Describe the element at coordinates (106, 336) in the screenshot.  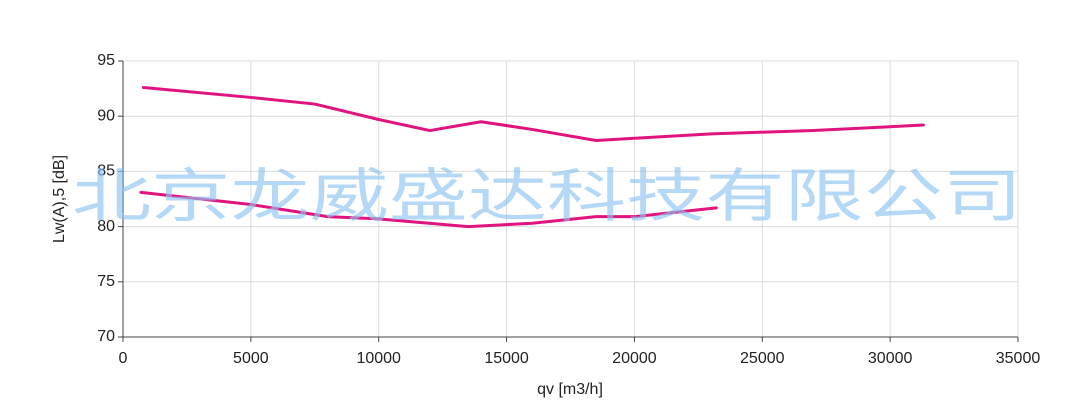
I see `y-tick-label: 70` at that location.